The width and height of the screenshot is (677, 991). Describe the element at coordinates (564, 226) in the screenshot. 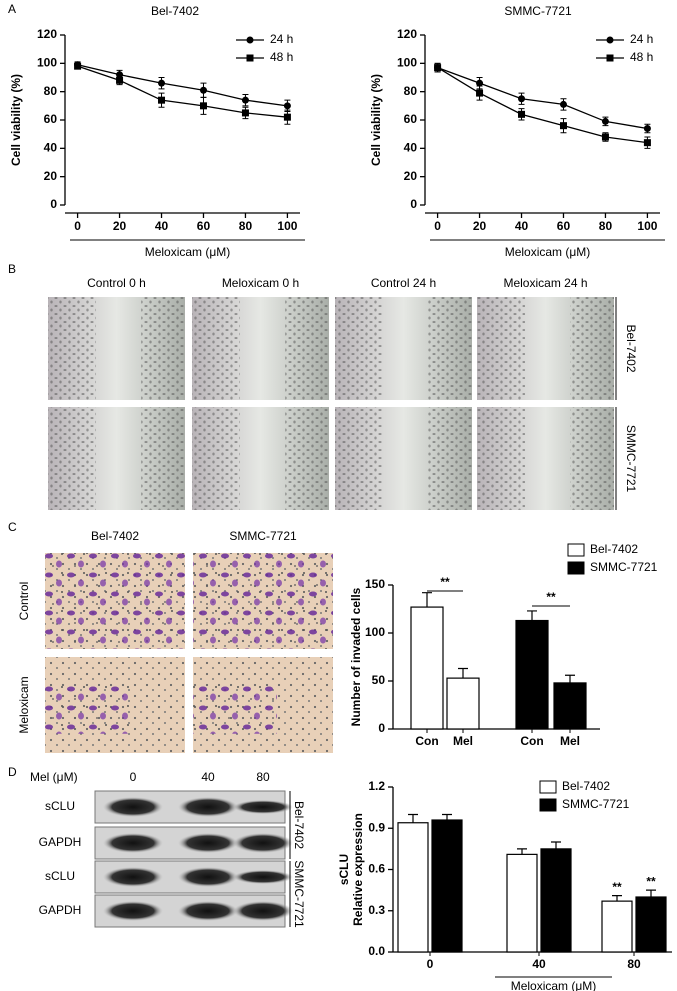

I see `x-tick-label: 60` at that location.